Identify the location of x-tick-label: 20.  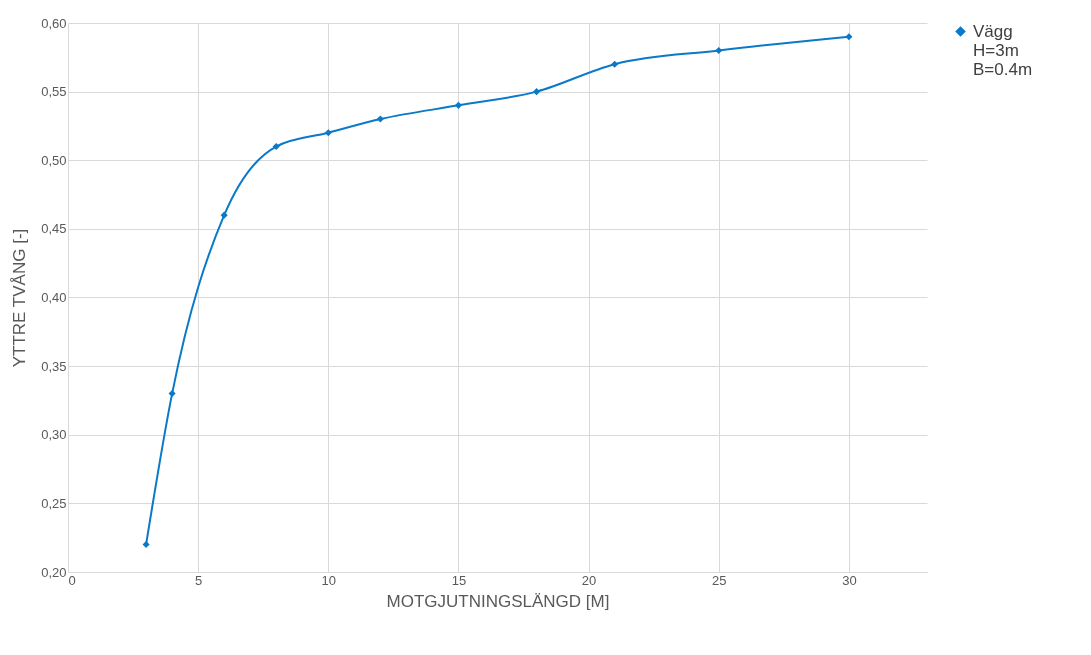
(589, 580).